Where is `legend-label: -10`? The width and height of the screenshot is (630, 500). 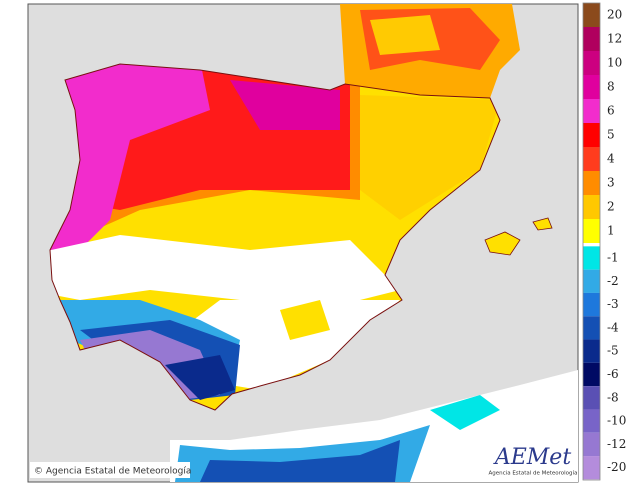 legend-label: -10 is located at coordinates (616, 421).